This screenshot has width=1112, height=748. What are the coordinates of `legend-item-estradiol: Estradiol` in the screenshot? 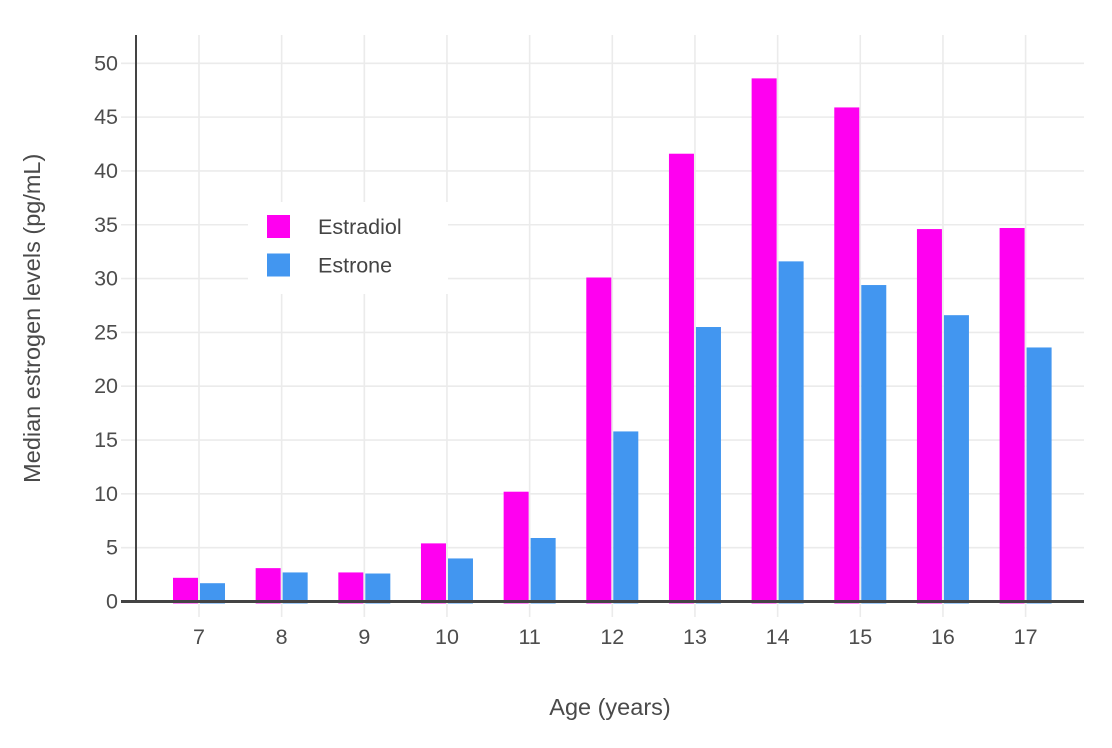 It's located at (334, 227).